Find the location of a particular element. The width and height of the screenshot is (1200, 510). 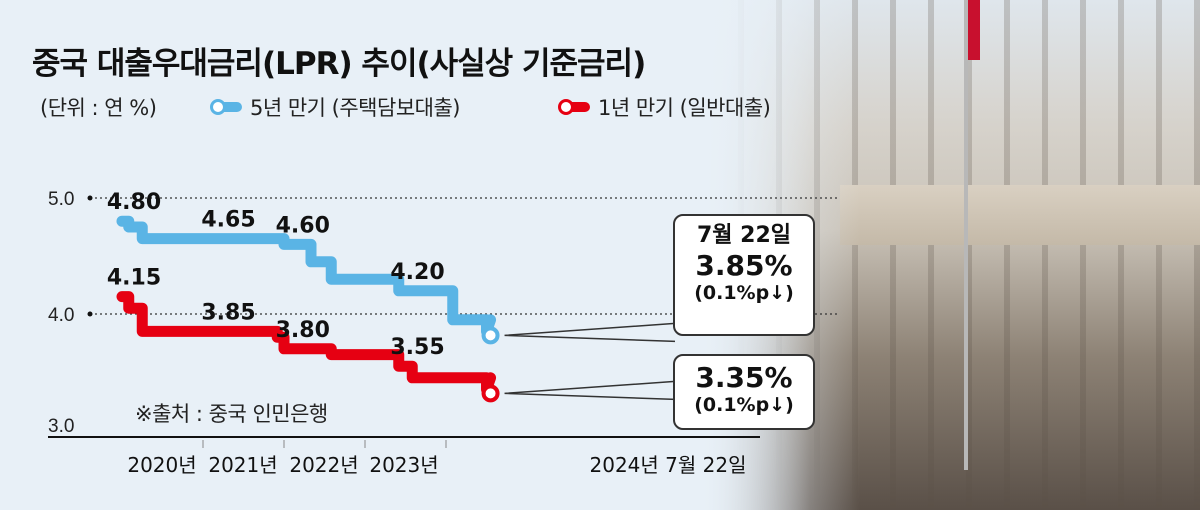

endpoint-marker-1y is located at coordinates (490, 393).